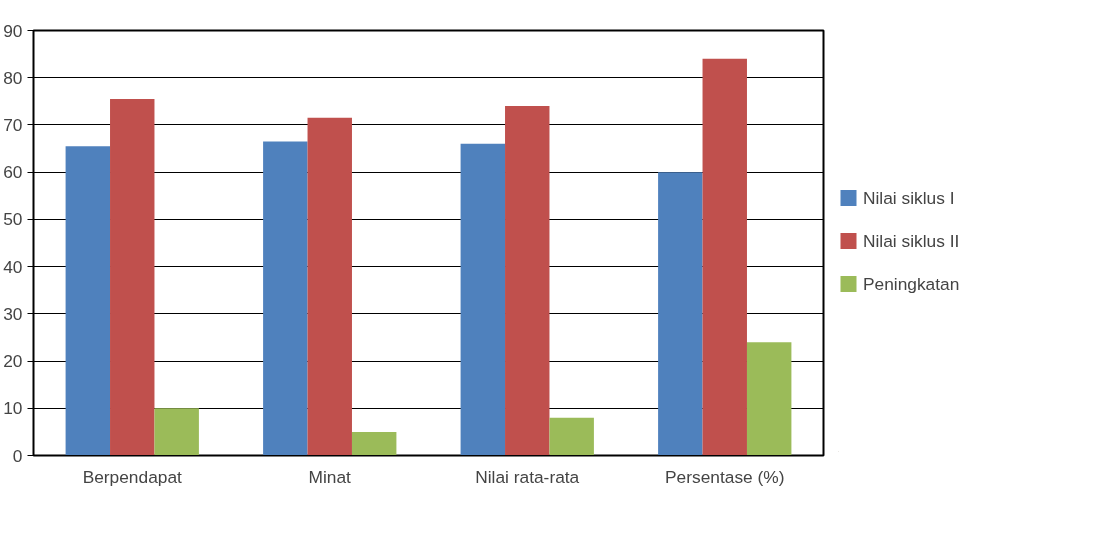 The image size is (1103, 533). I want to click on legend-label: Nilai siklus II, so click(911, 240).